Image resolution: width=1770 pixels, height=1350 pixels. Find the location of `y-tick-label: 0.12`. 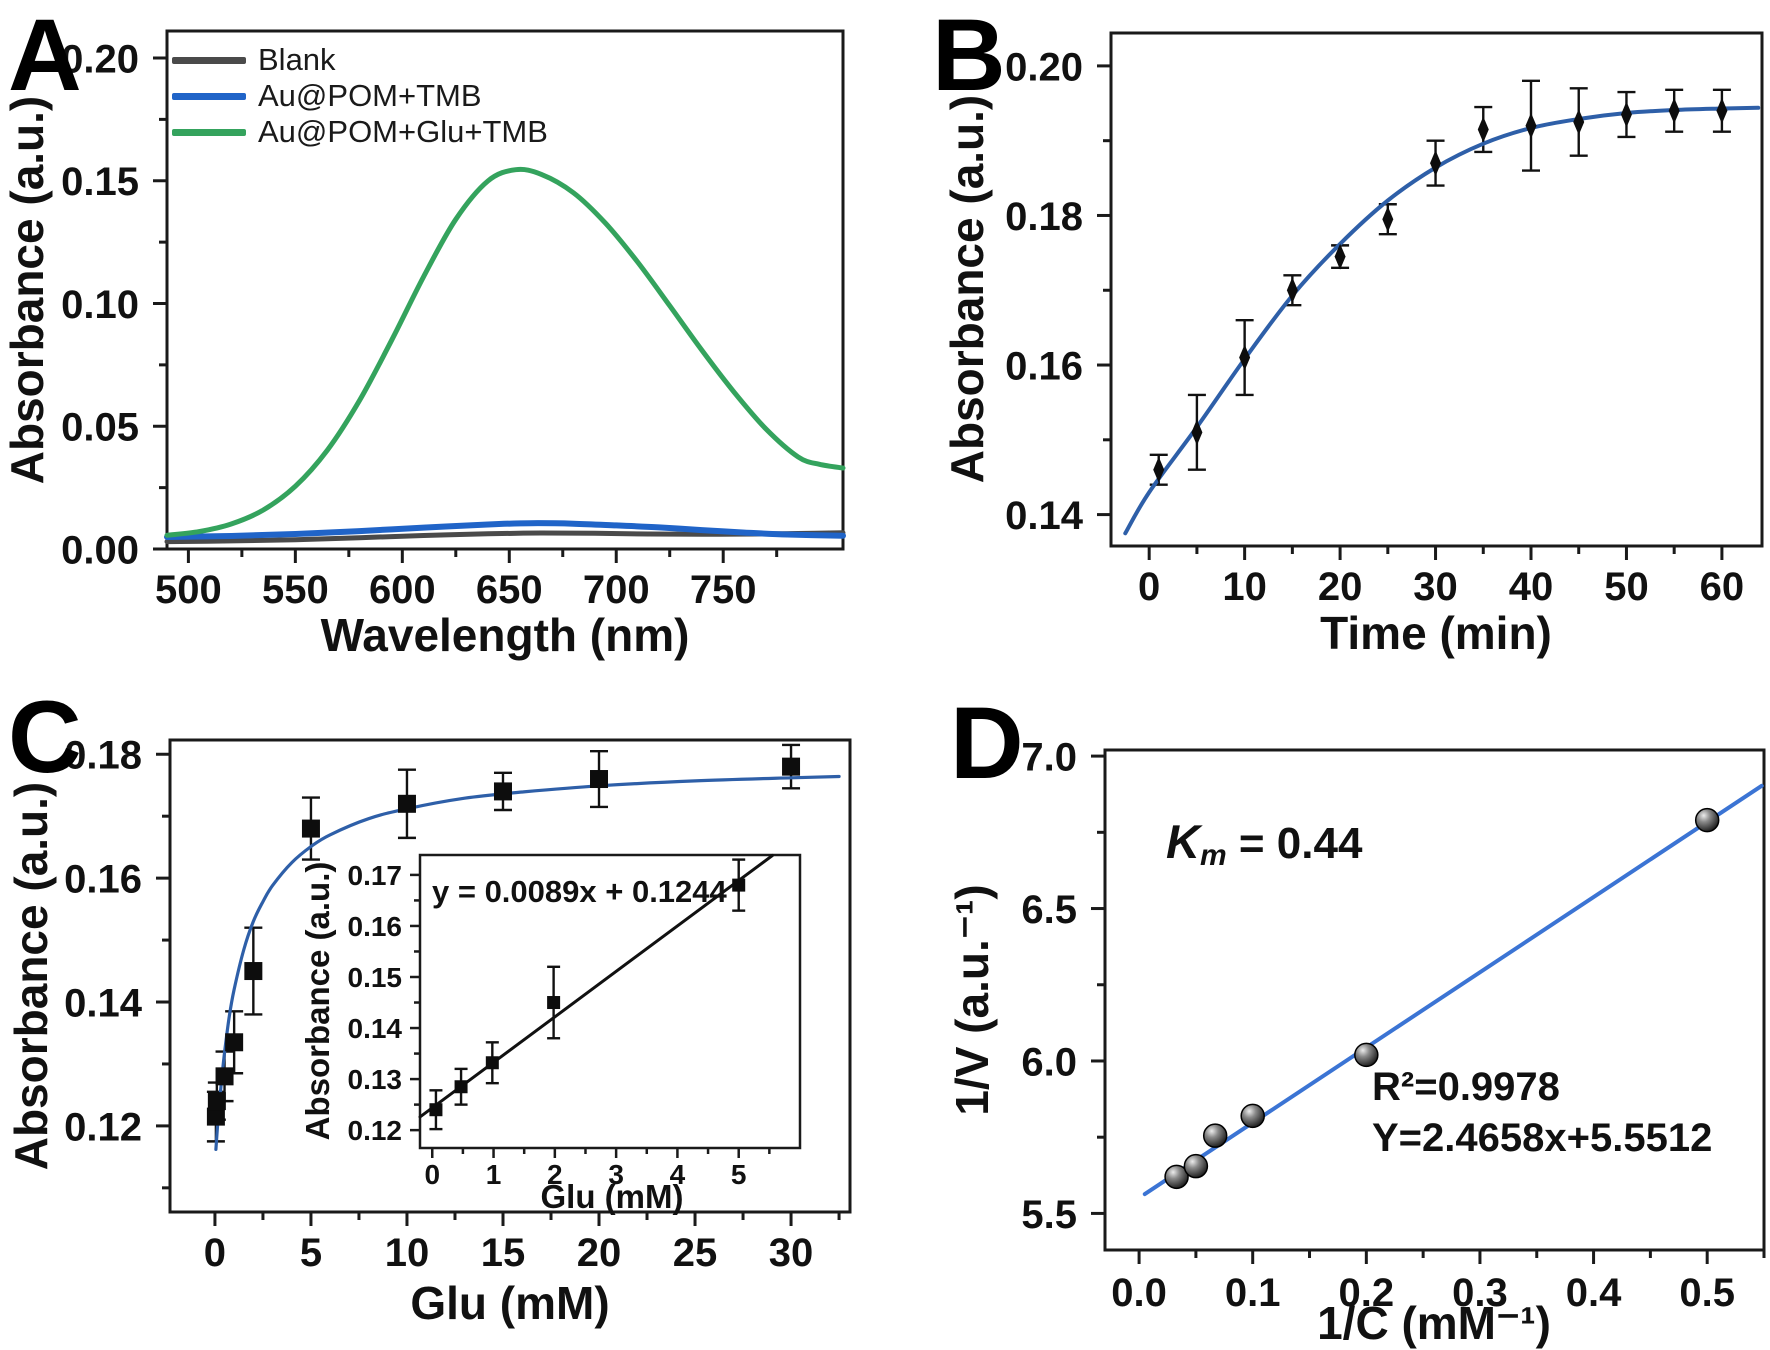

y-tick-label: 0.12 is located at coordinates (375, 1130).